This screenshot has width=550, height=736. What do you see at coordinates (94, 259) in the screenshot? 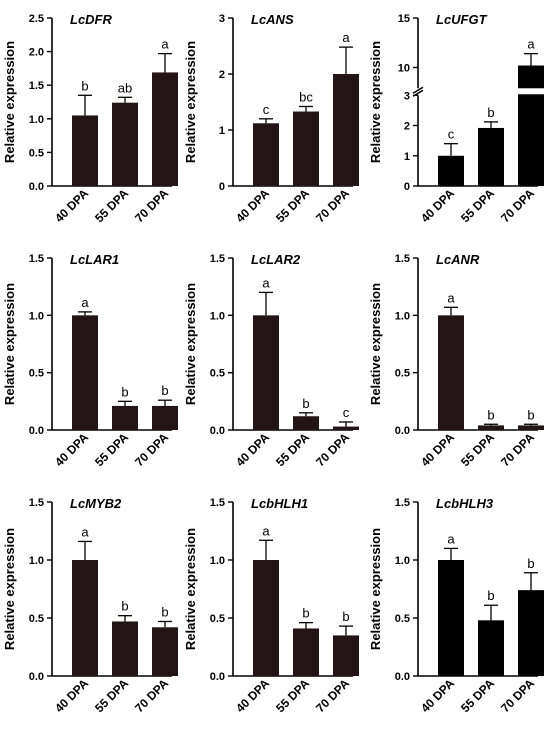
I see `panel-title: LcLAR1` at bounding box center [94, 259].